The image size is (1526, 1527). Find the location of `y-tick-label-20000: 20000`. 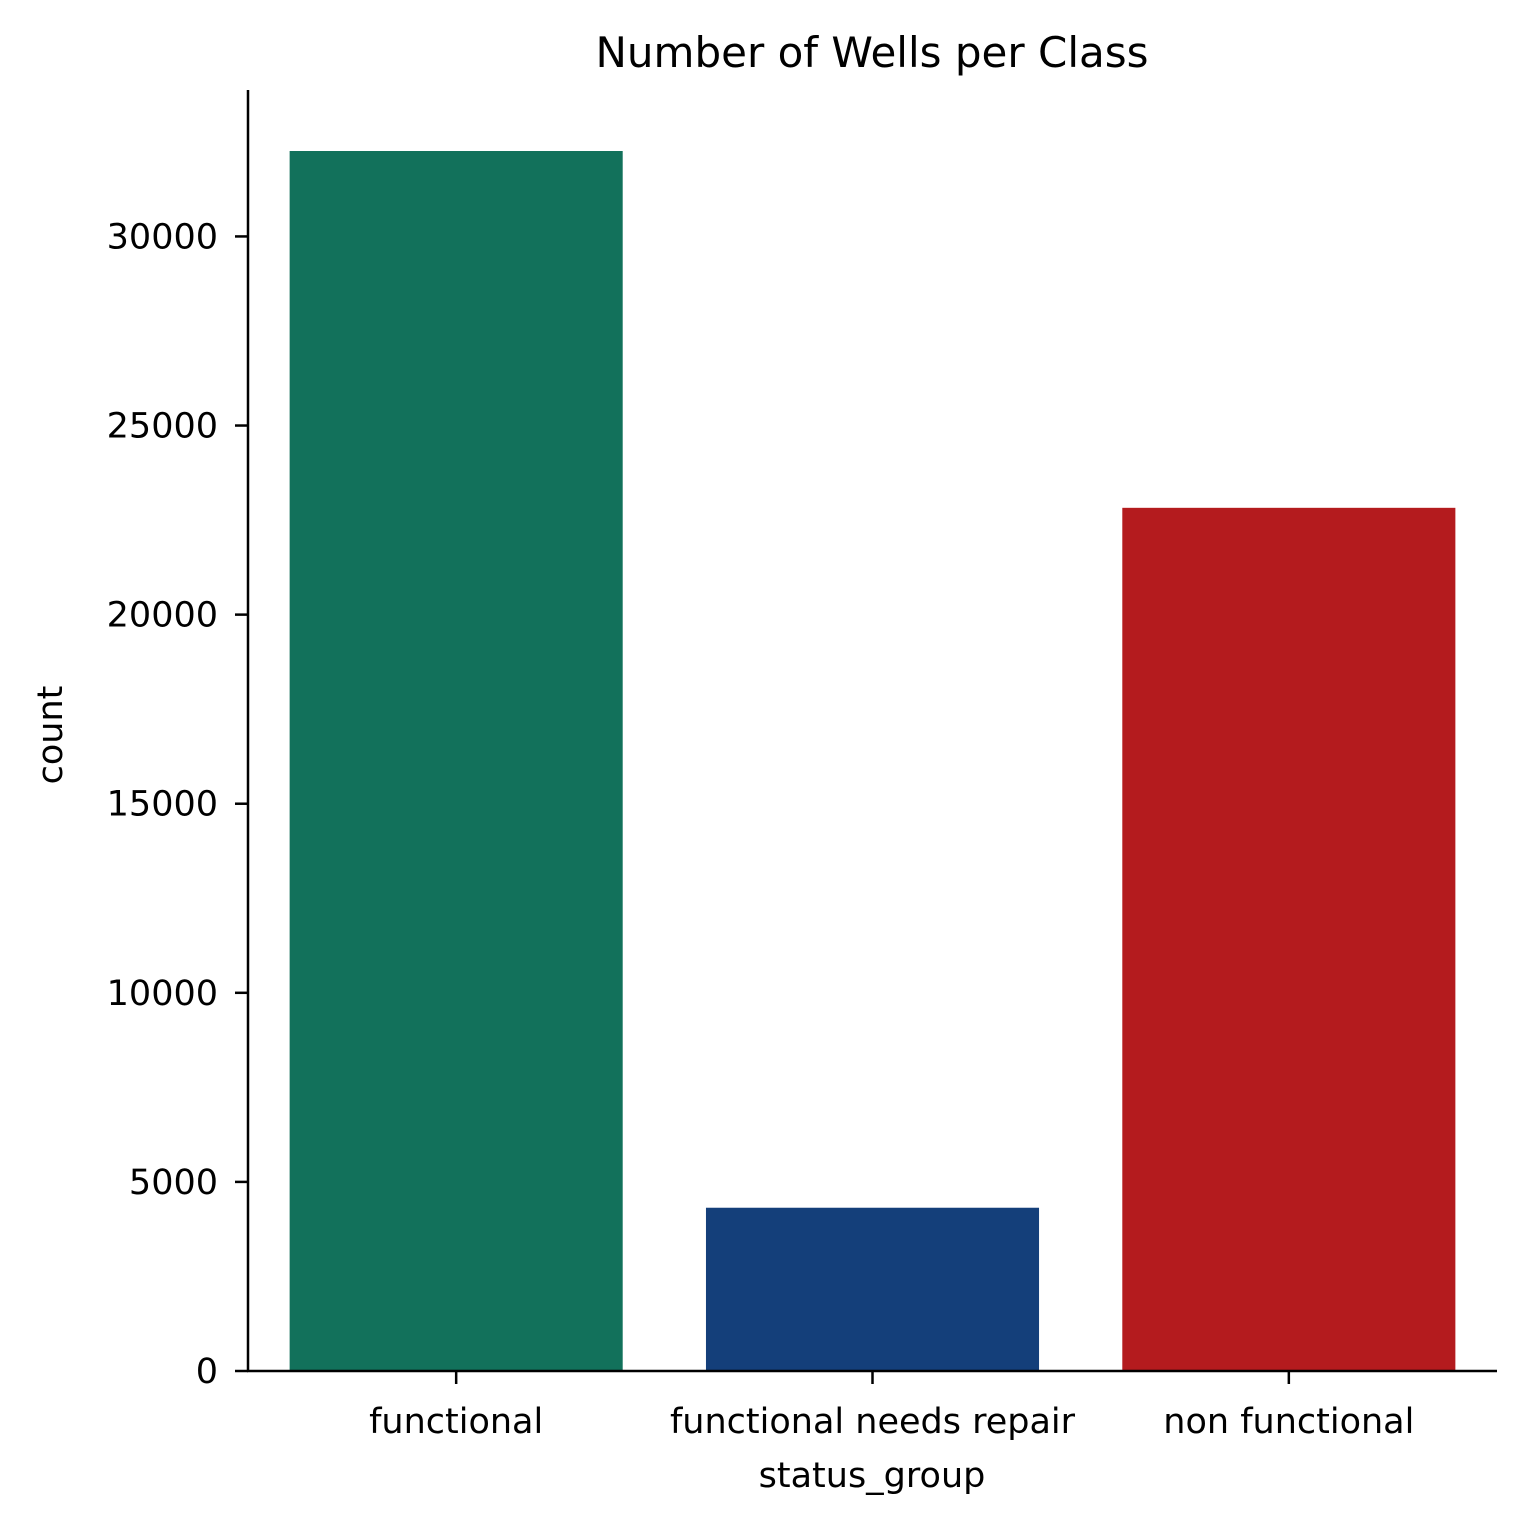

y-tick-label-20000: 20000 is located at coordinates (162, 616).